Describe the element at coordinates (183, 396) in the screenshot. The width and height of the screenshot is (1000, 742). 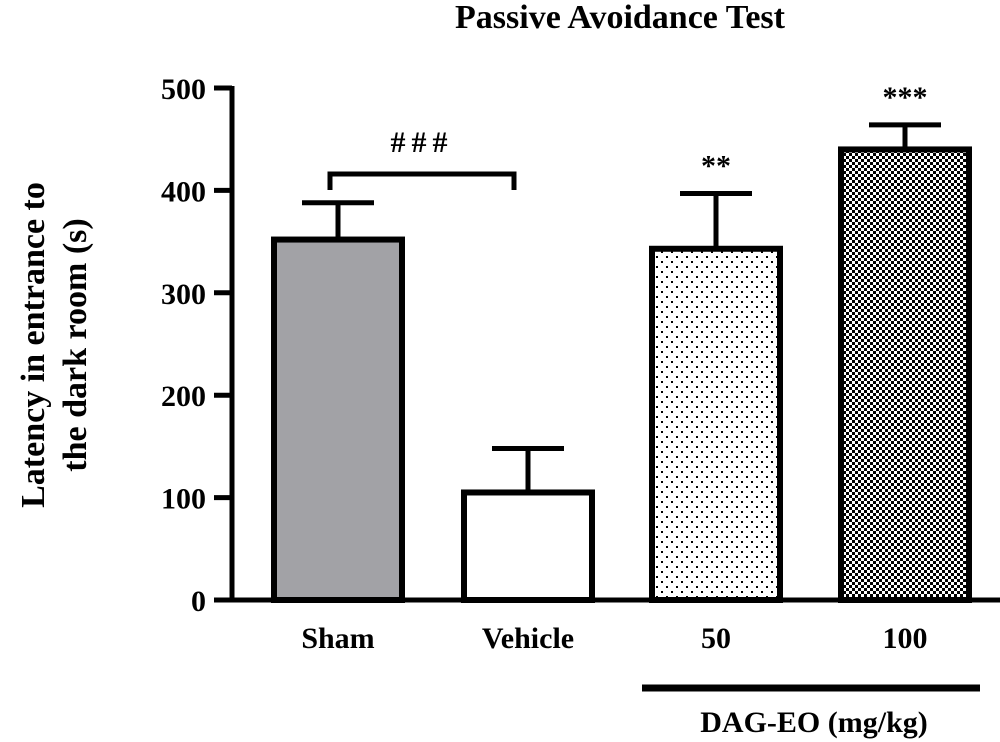
I see `y-tick-label: 200` at that location.